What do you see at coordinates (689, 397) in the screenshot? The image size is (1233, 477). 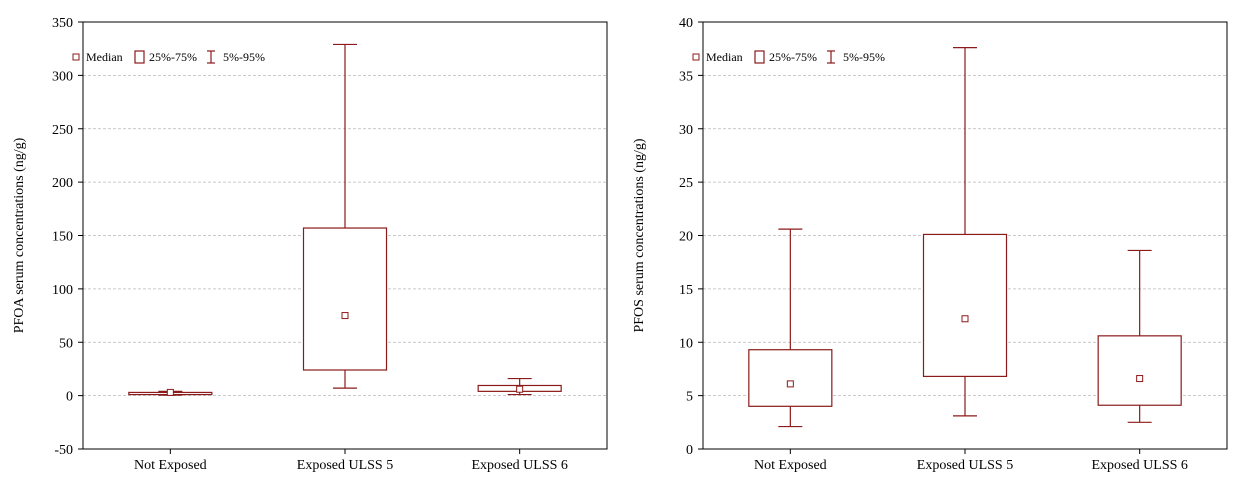 I see `chart-1-y-tick-label: 5` at bounding box center [689, 397].